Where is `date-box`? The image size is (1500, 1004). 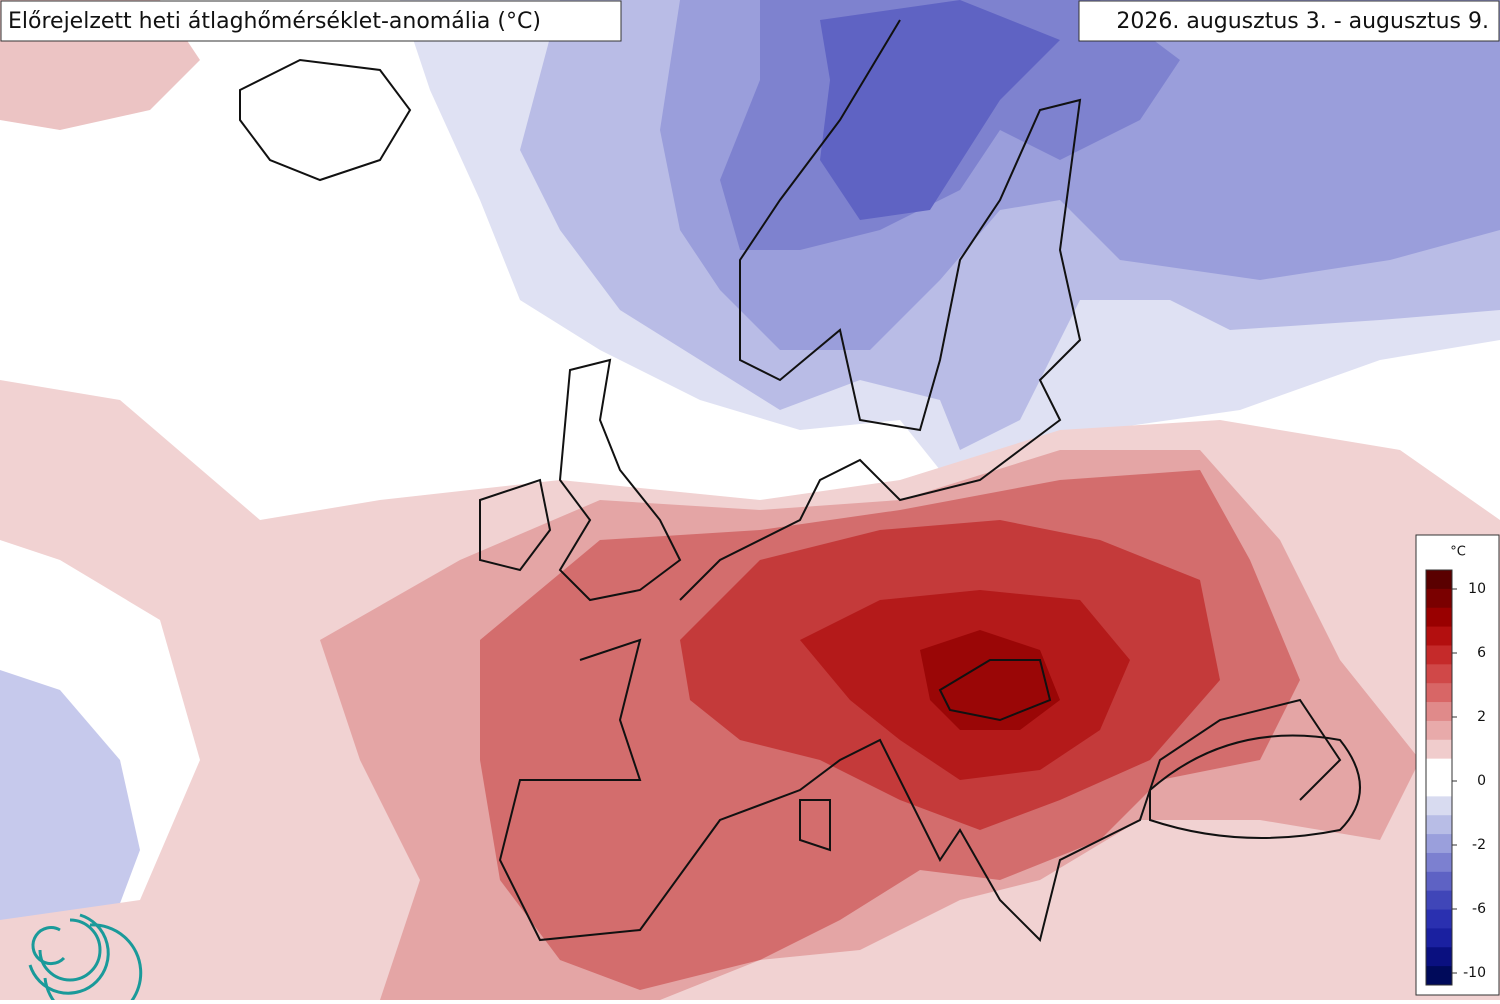 date-box is located at coordinates (1289, 21).